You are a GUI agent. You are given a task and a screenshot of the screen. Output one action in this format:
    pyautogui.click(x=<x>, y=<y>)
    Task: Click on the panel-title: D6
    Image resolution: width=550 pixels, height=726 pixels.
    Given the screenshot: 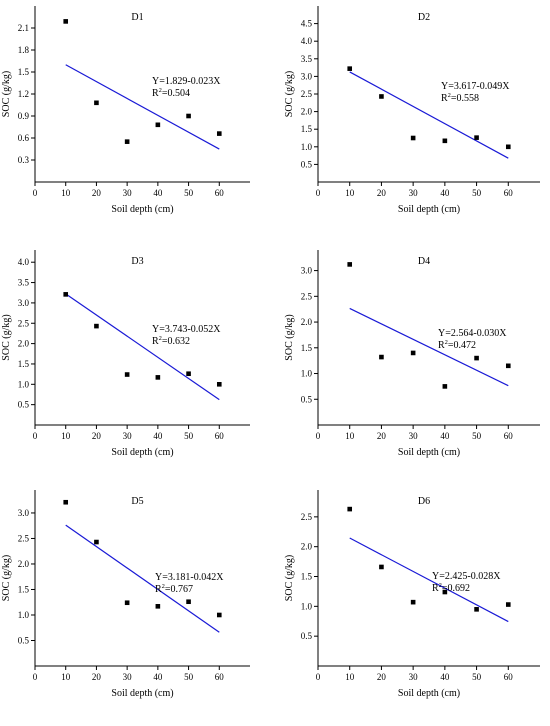 What is the action you would take?
    pyautogui.click(x=424, y=501)
    